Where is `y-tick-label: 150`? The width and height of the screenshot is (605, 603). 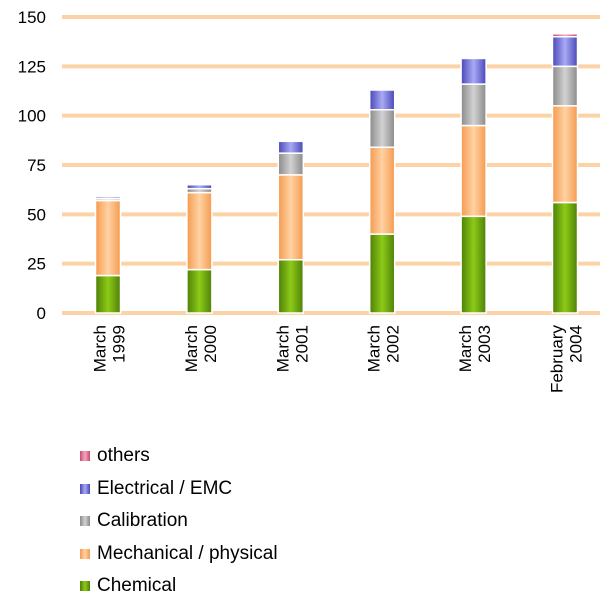
y-tick-label: 150 is located at coordinates (32, 17).